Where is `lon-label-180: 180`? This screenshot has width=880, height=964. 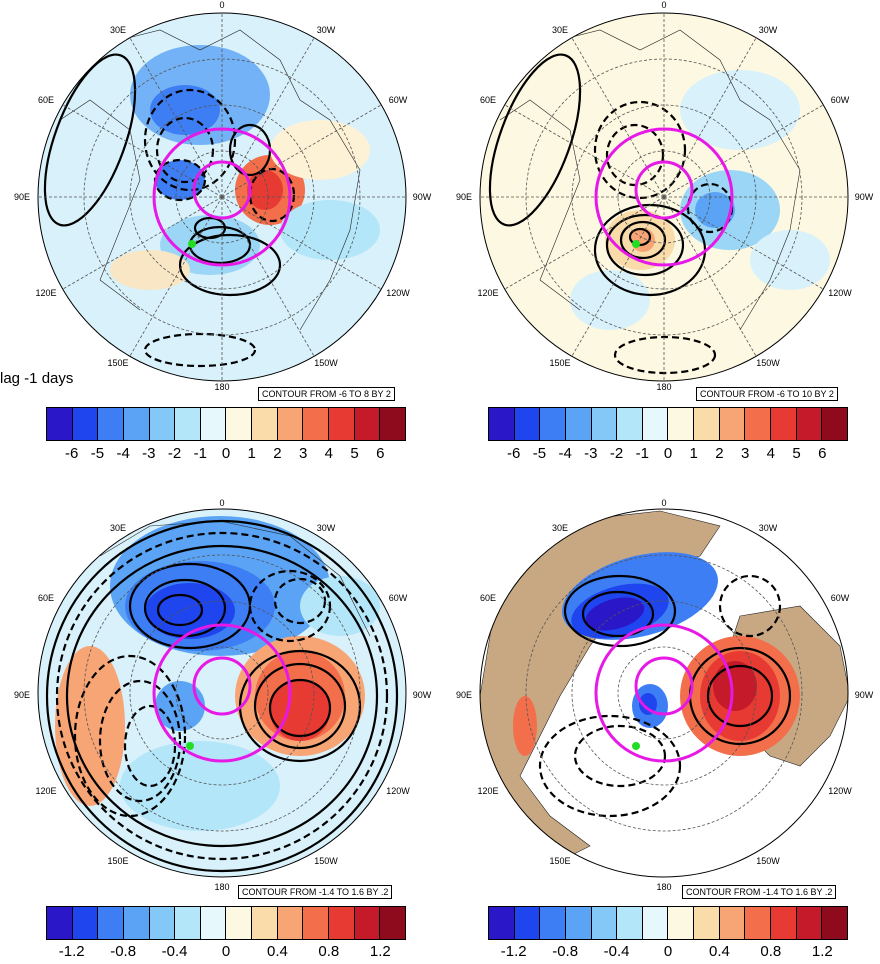
lon-label-180: 180 is located at coordinates (663, 886).